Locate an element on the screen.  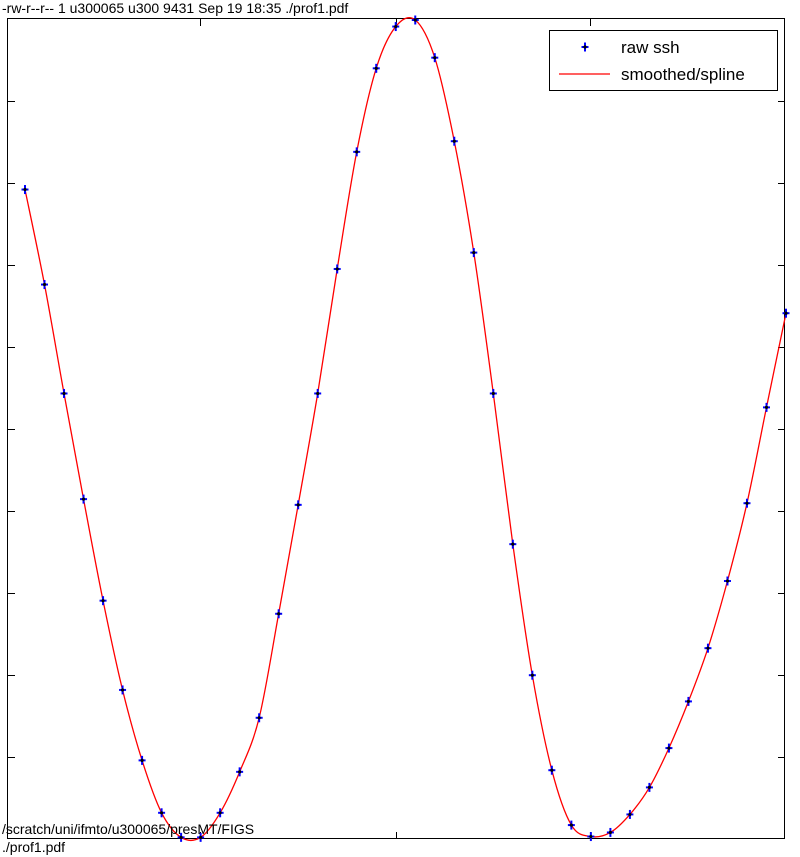
footer-path-line-1: /scratch/uni/ifmto/u300065/presMT/FIGS is located at coordinates (128, 829).